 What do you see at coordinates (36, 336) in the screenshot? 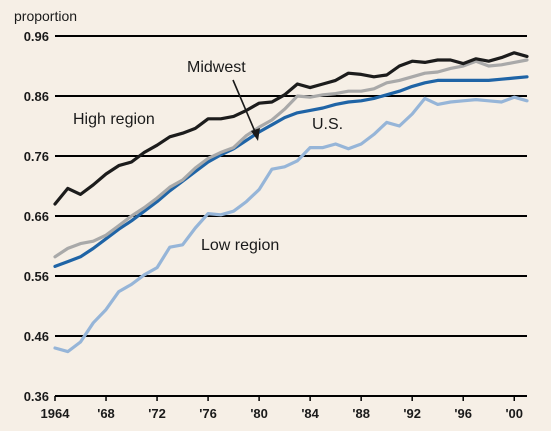
I see `y-tick-label: 0.46` at bounding box center [36, 336].